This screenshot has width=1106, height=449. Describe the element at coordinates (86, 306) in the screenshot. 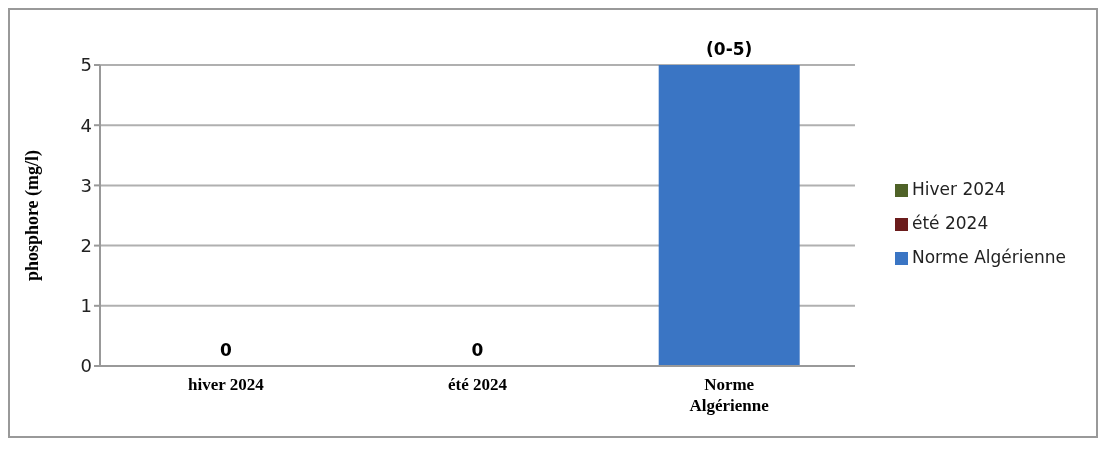

I see `y-tick-label: 1` at that location.